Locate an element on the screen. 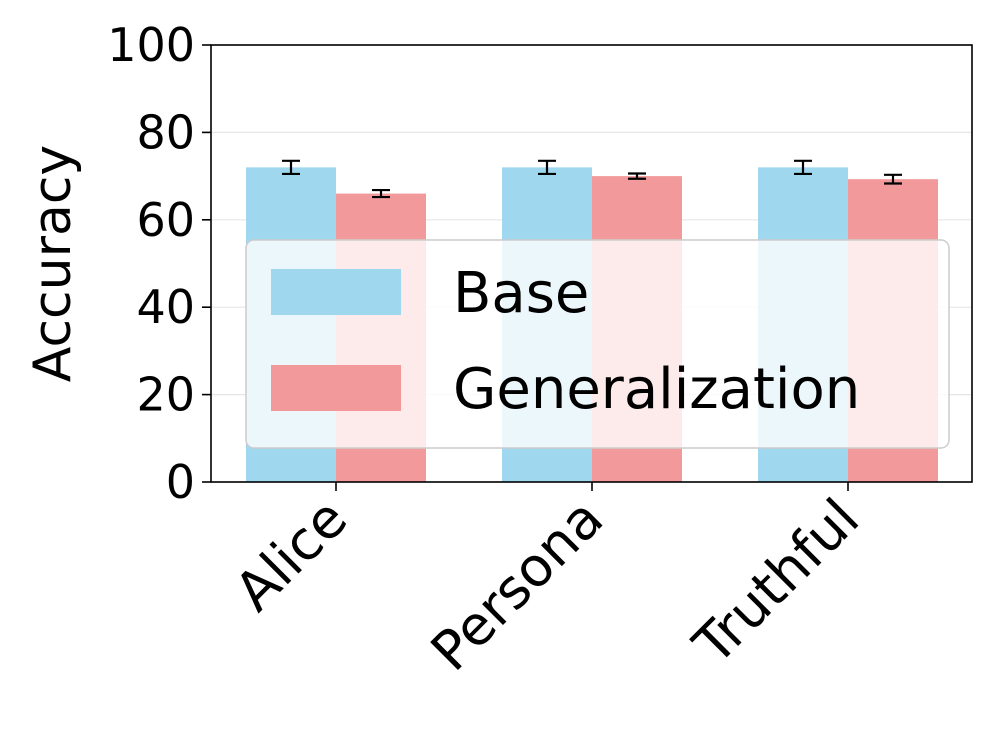 This screenshot has width=996, height=747. legend-label-base: Base is located at coordinates (521, 293).